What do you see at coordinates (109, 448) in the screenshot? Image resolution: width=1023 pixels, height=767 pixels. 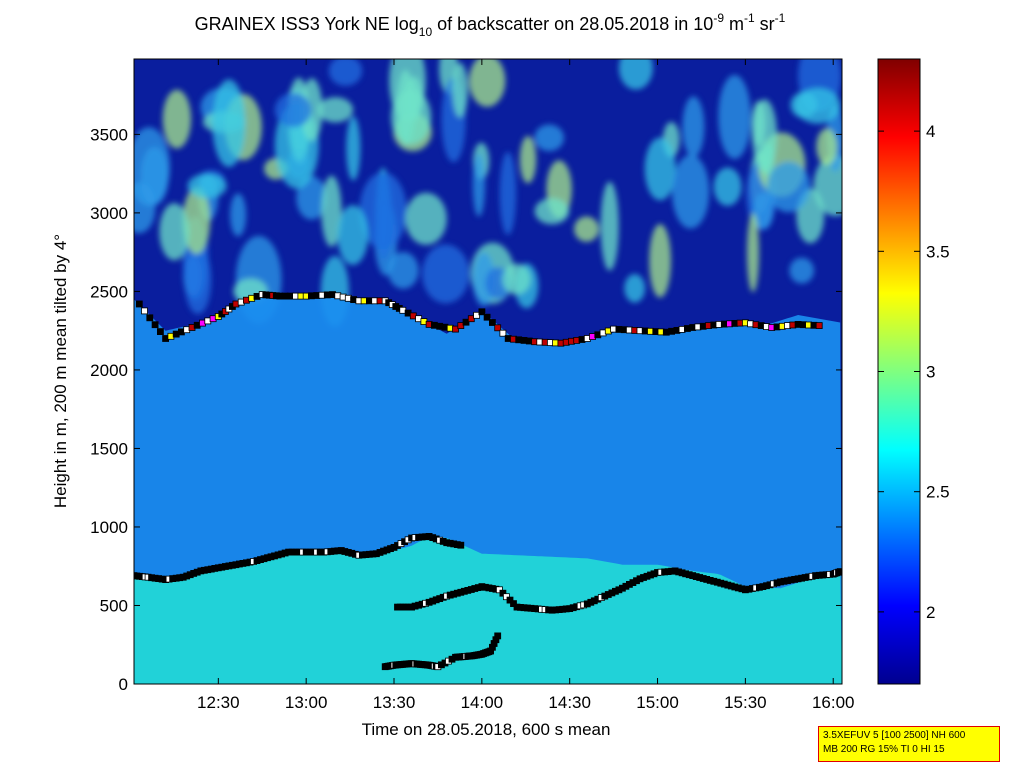 I see `y-tick-label: 1500` at bounding box center [109, 448].